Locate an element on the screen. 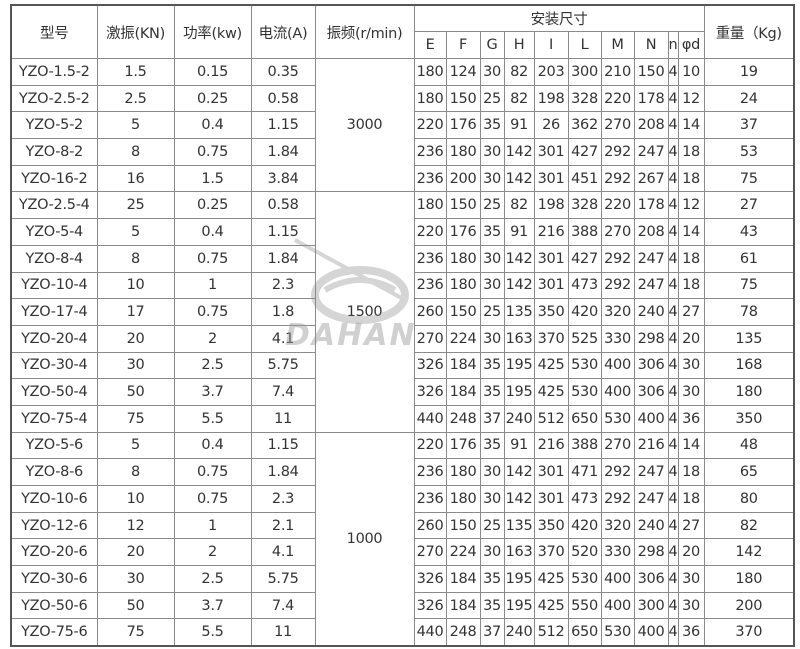  cell-dim-h: 135 is located at coordinates (519, 312).